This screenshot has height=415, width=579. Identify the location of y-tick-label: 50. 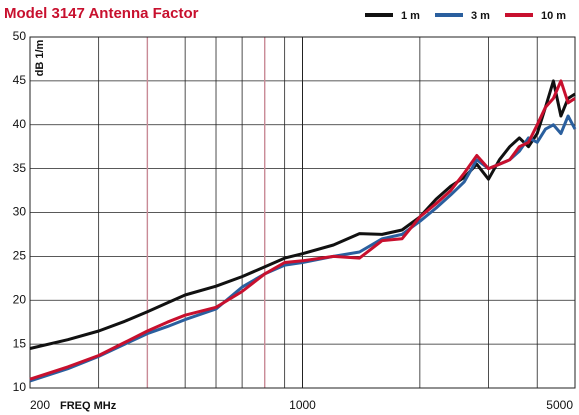
(20, 36).